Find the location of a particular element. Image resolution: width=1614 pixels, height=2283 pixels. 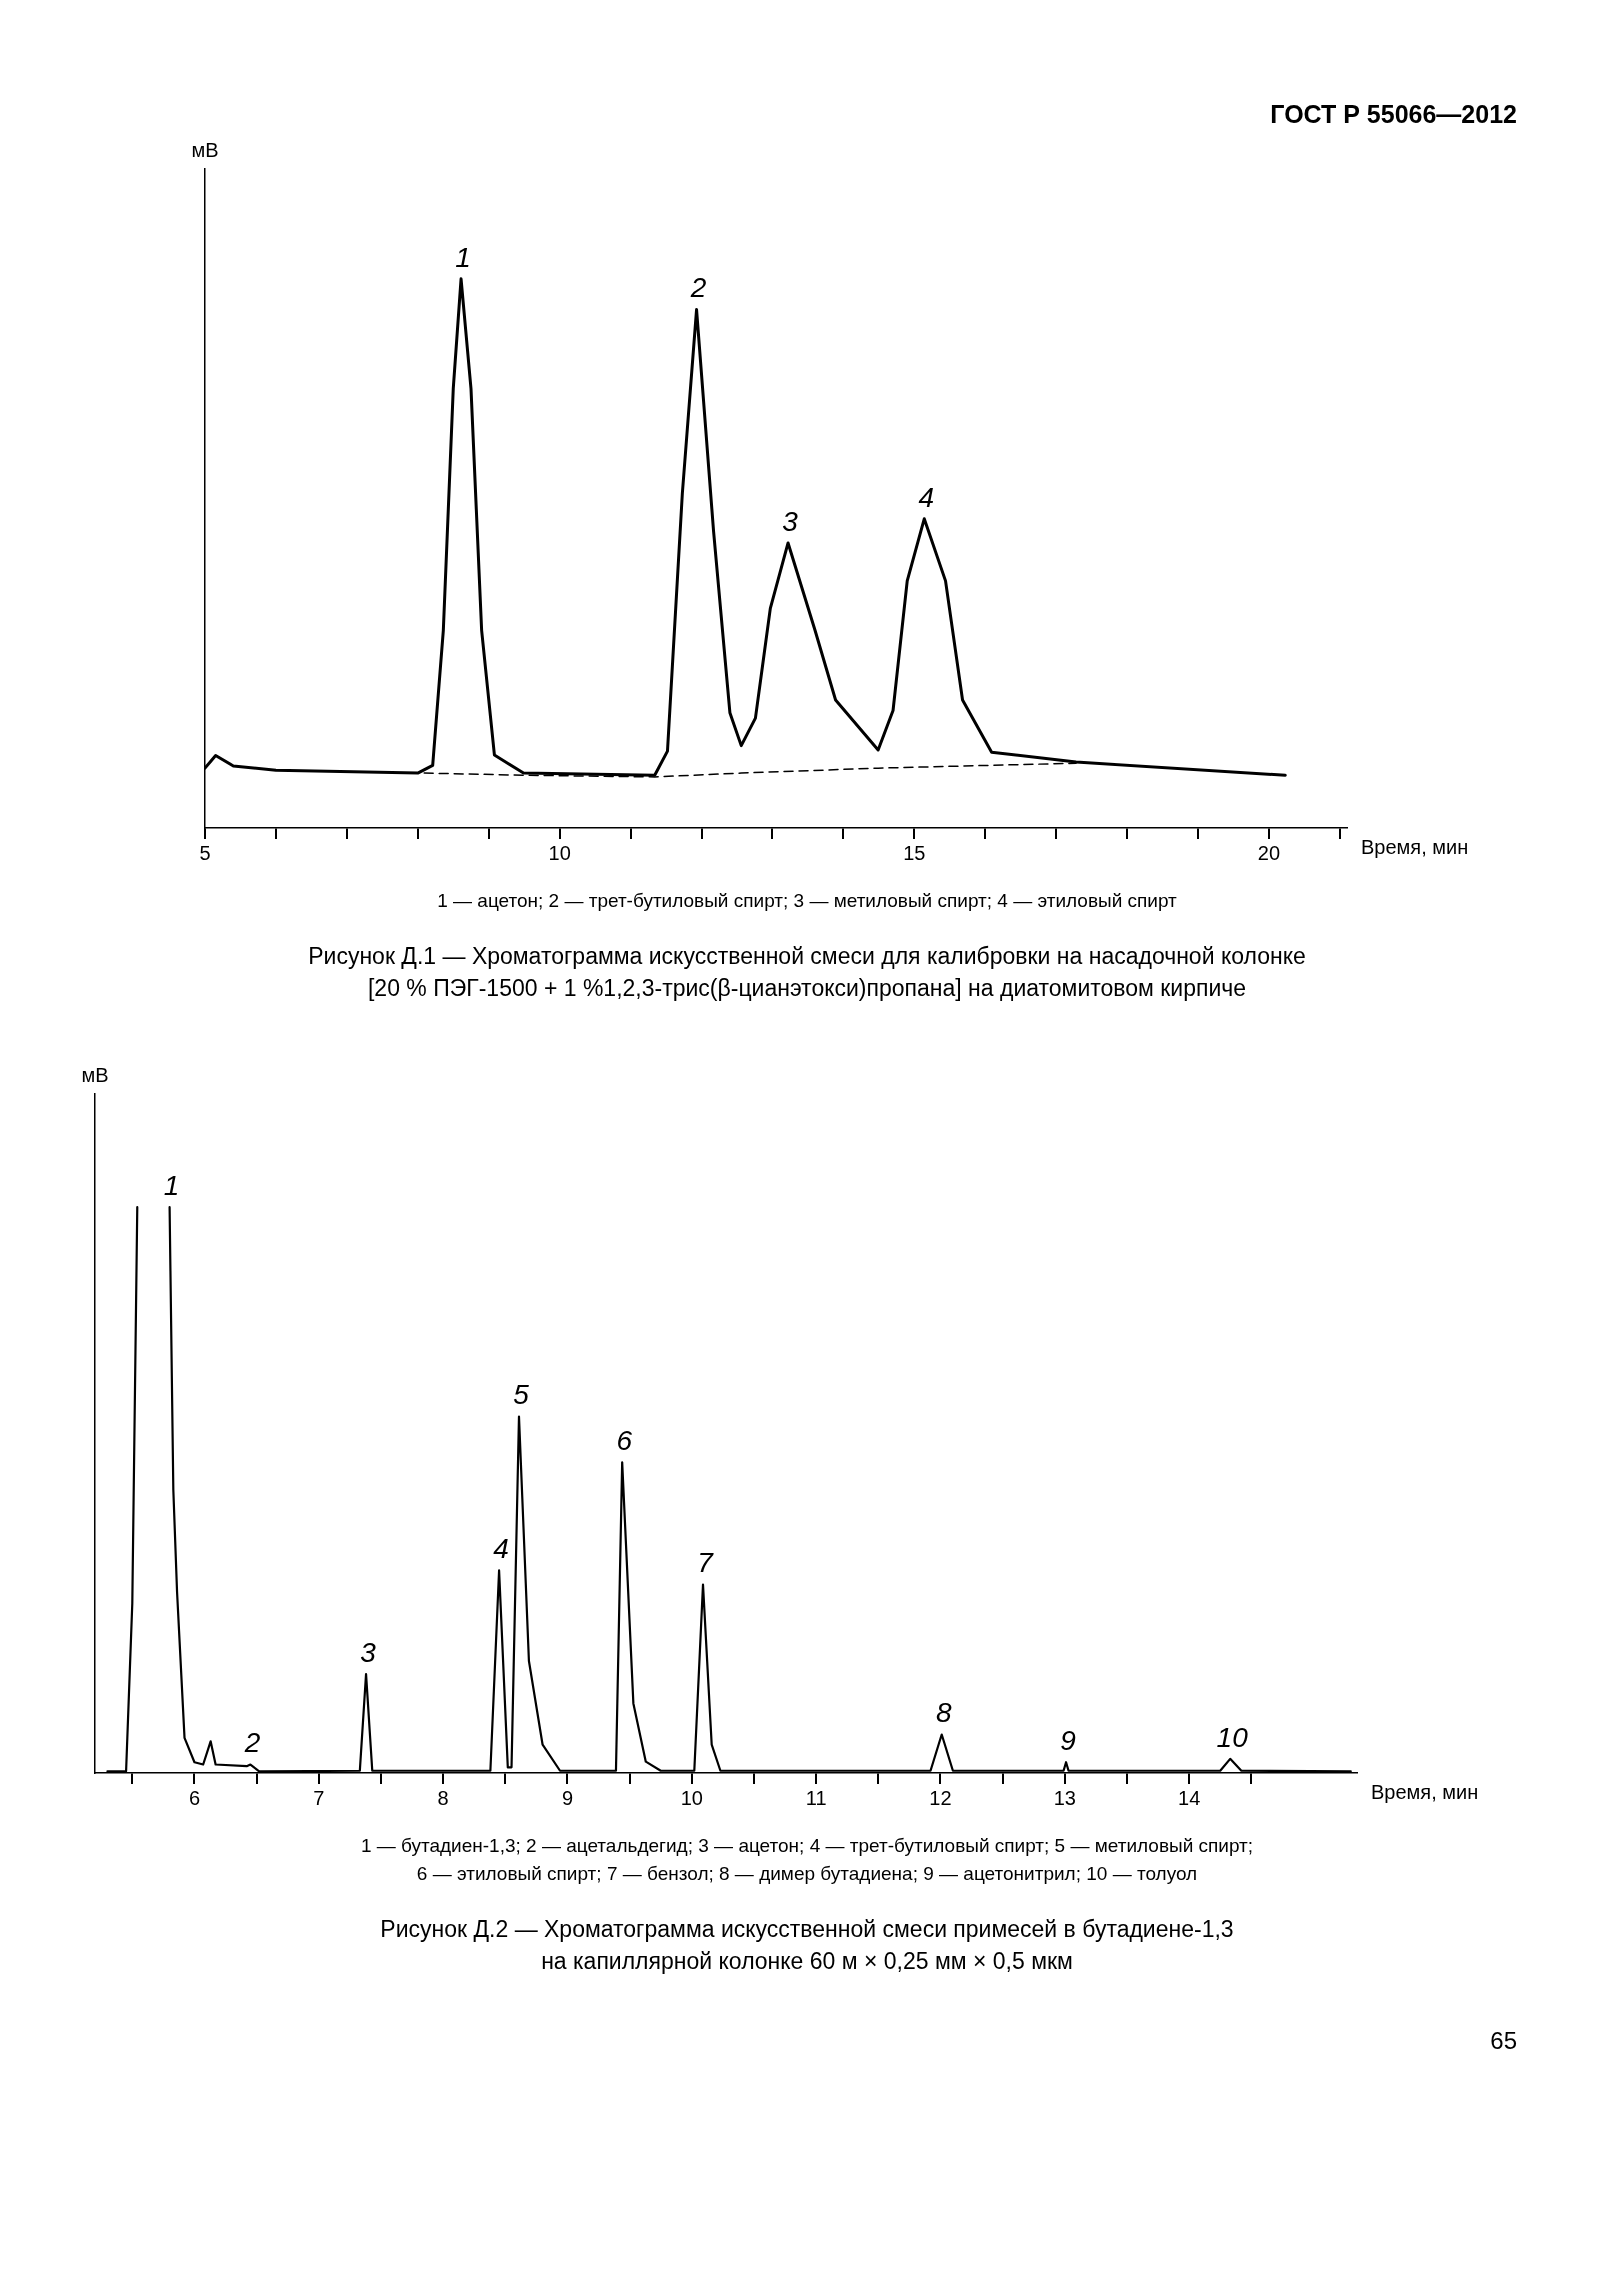

x-tick-label: 15 is located at coordinates (914, 852).